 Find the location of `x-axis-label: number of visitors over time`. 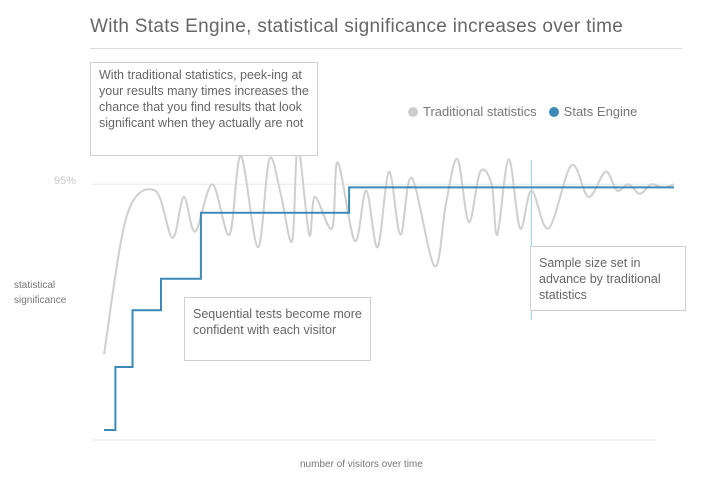

x-axis-label: number of visitors over time is located at coordinates (361, 464).